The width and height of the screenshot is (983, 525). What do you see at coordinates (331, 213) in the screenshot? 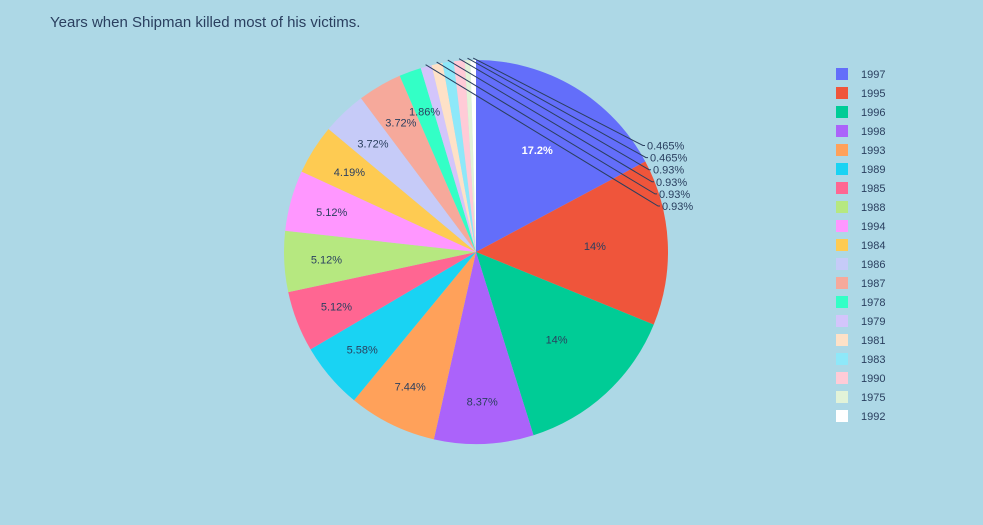
I see `slice-label-1994: 5.12%` at bounding box center [331, 213].